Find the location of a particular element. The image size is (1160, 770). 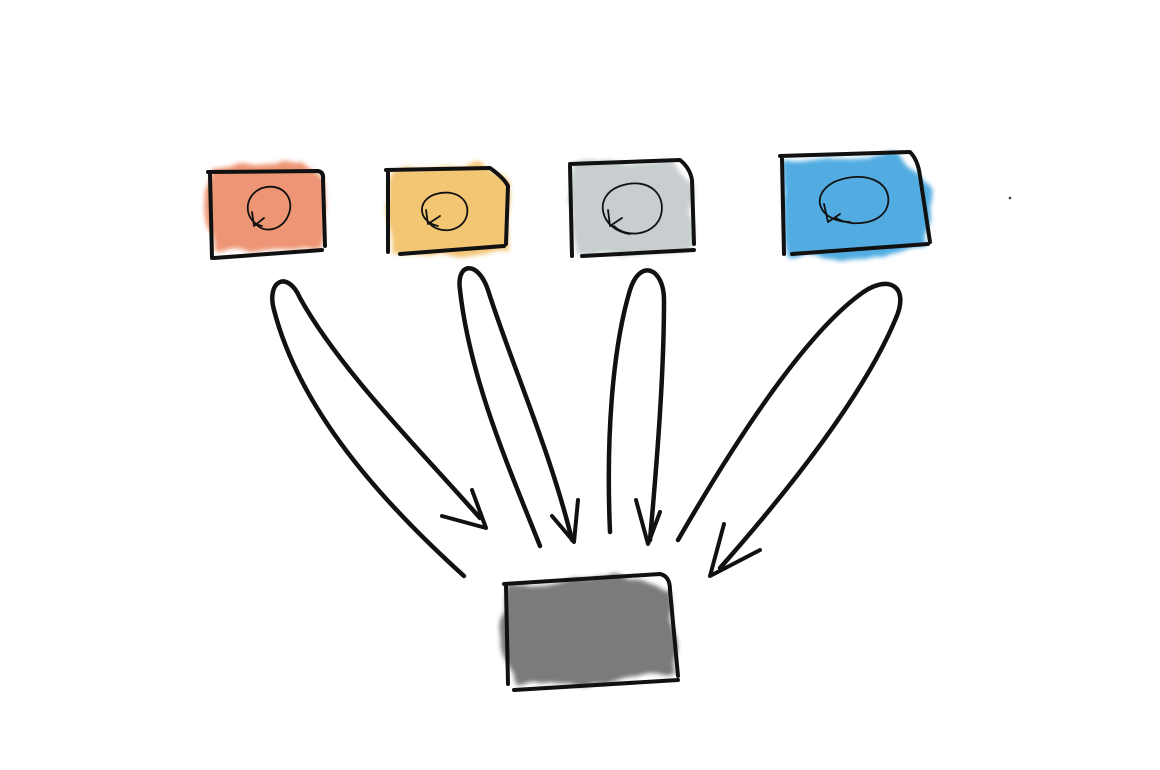

source-box-2-outline is located at coordinates (447, 211).